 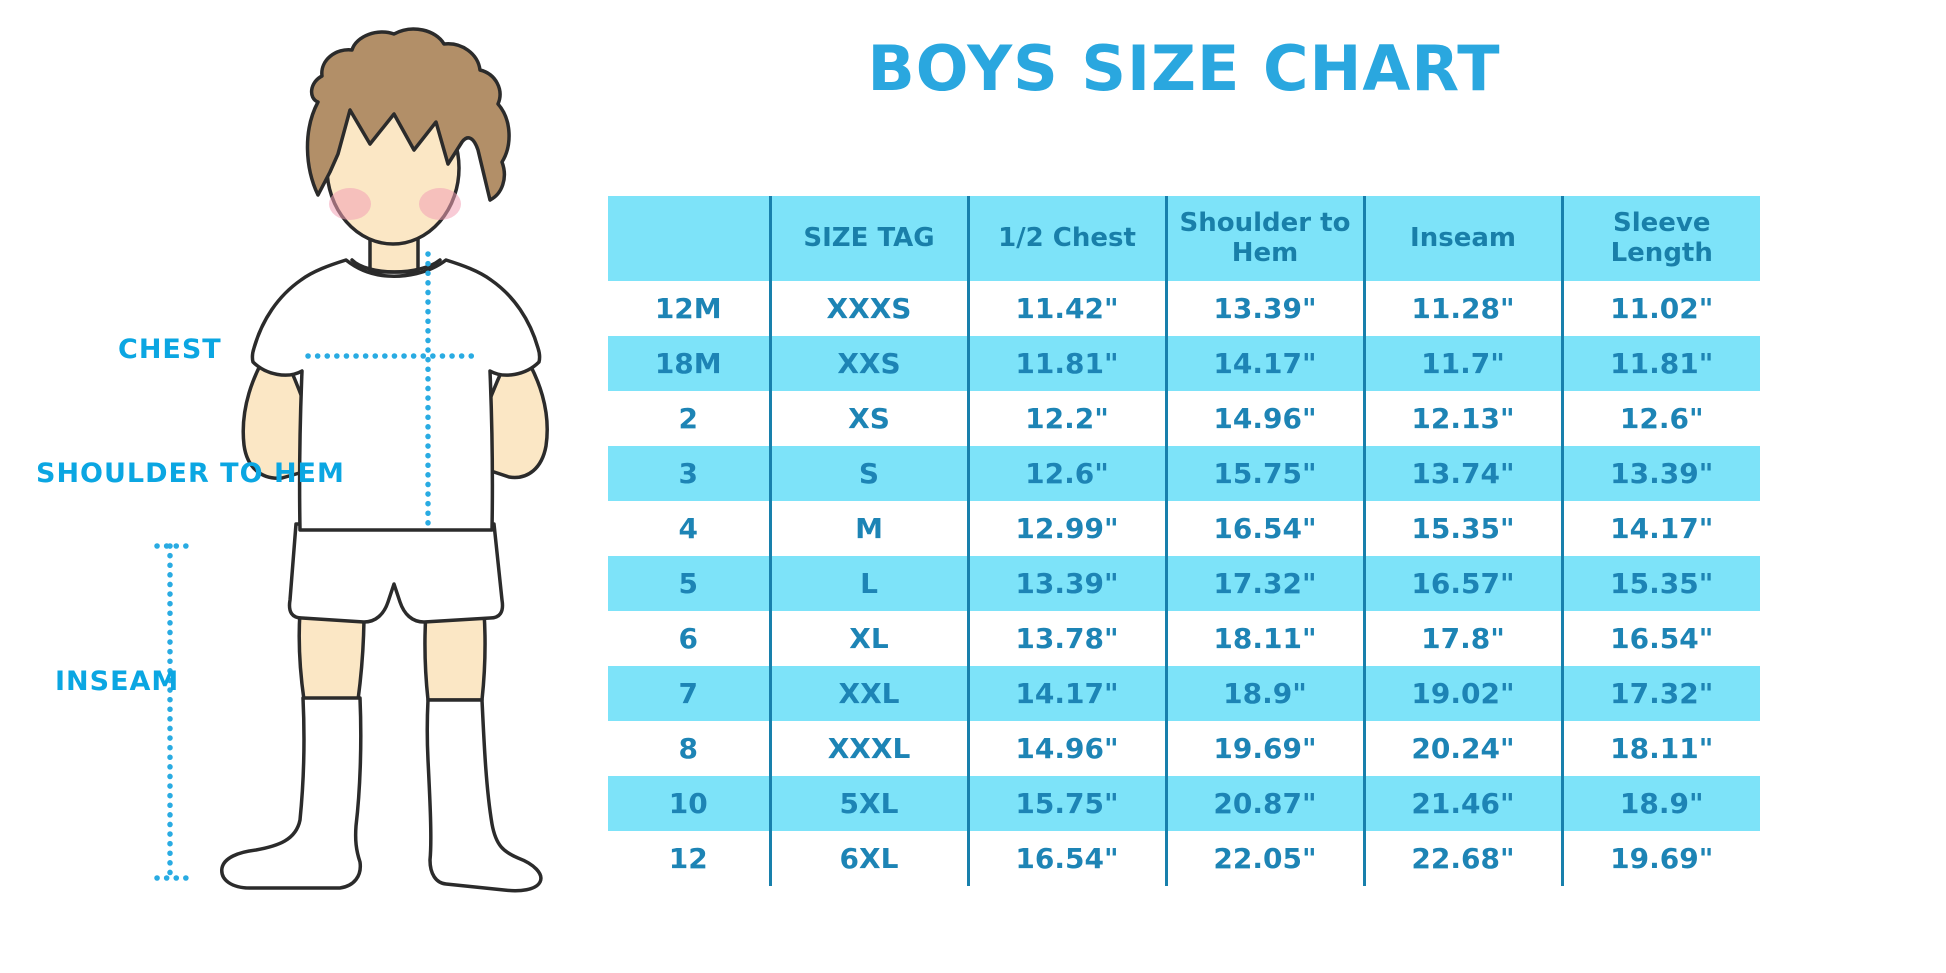 I want to click on table-cell: 2, so click(x=688, y=418).